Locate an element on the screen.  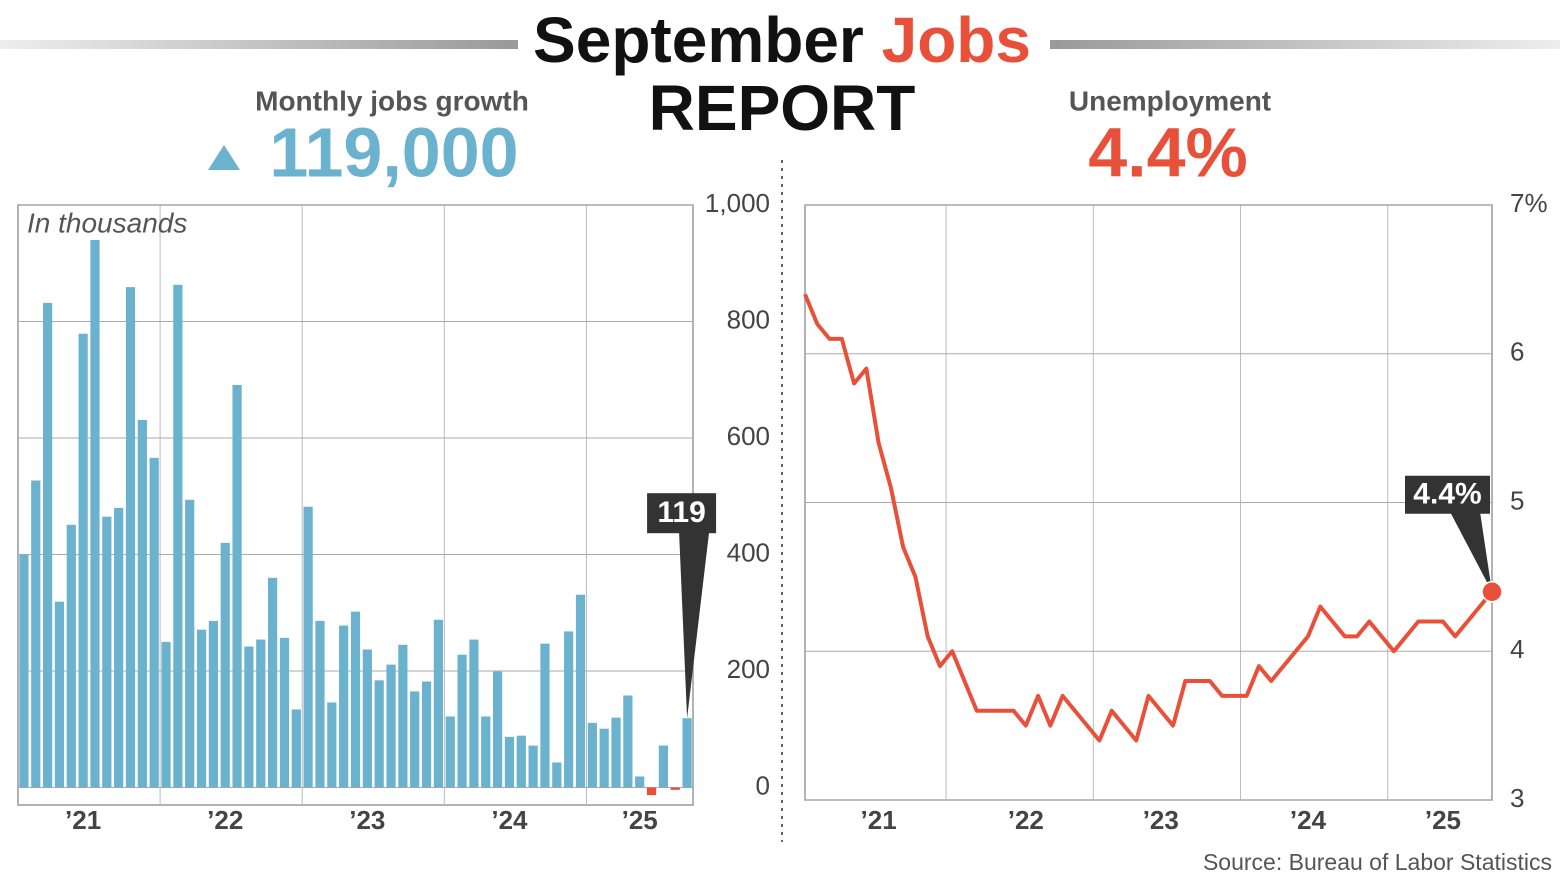
y-tick-label: 200 is located at coordinates (748, 669).